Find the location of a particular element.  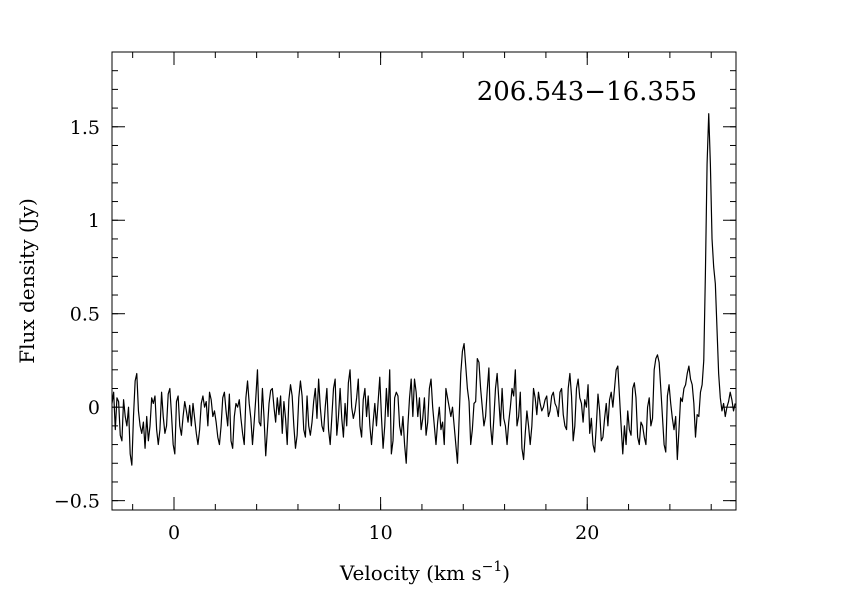

x-tick-label: 0 is located at coordinates (174, 533).